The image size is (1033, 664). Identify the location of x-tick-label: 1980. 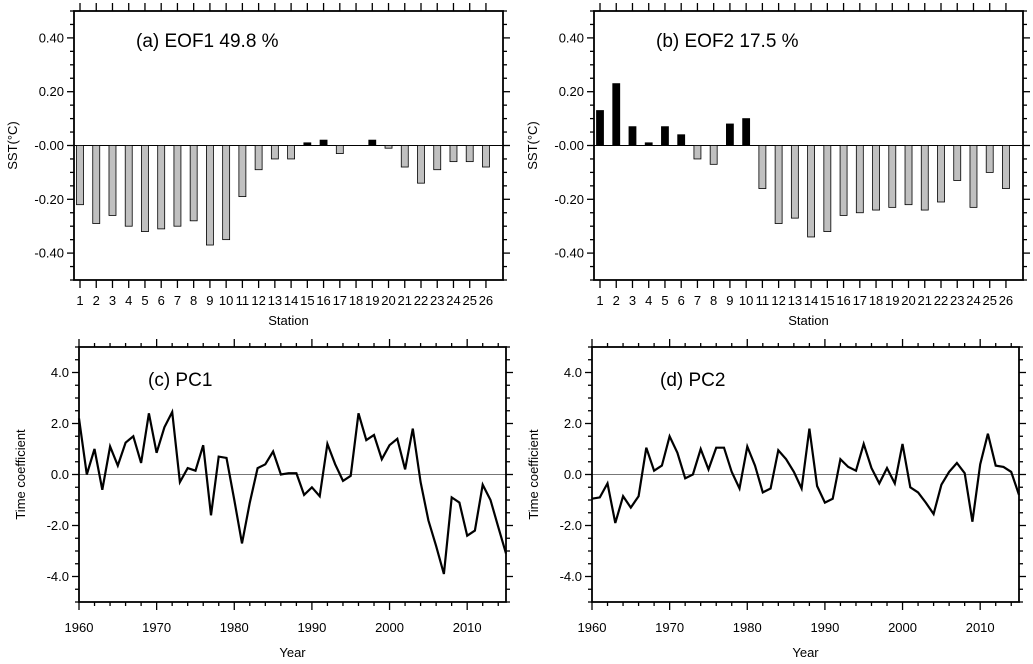
(234, 627).